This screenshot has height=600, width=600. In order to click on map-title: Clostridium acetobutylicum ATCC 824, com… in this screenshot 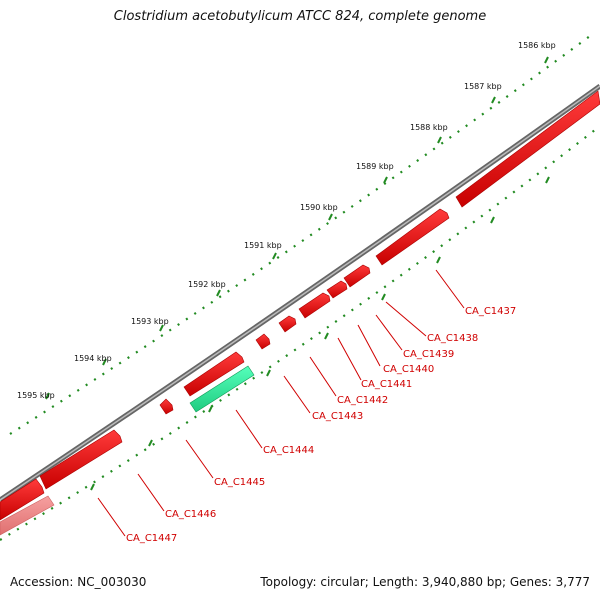, I will do `click(300, 16)`.